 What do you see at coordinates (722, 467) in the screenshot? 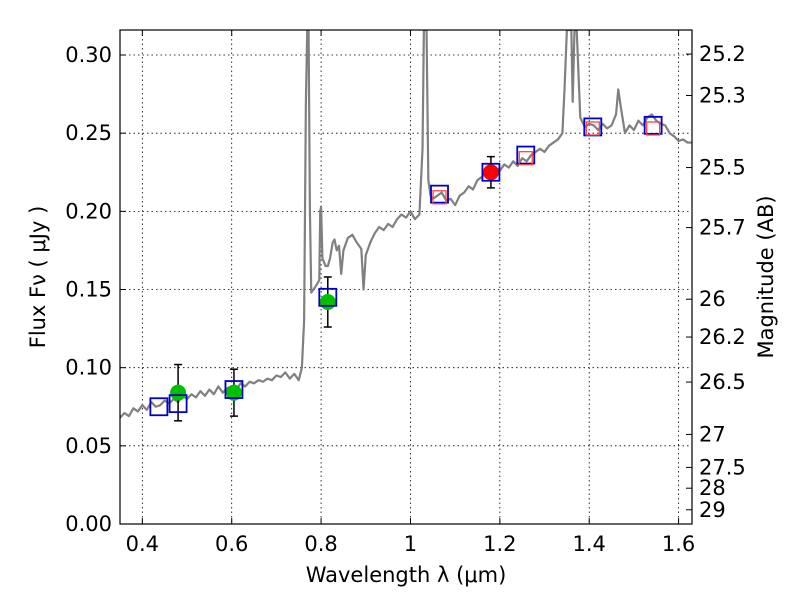
I see `right-tick-label: 27.5` at bounding box center [722, 467].